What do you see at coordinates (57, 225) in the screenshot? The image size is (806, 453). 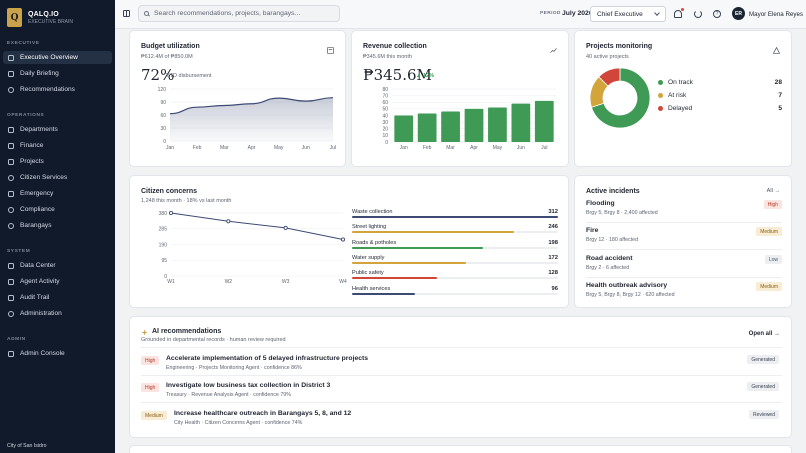 I see `sidebar-item-barangays: Barangays` at bounding box center [57, 225].